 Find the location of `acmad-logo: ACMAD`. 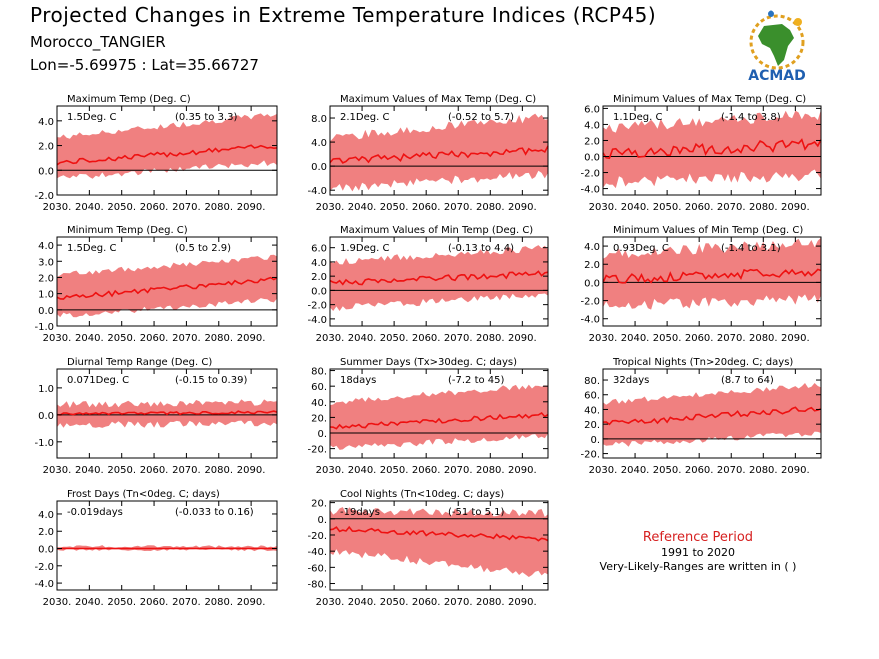

acmad-logo: ACMAD is located at coordinates (777, 46).